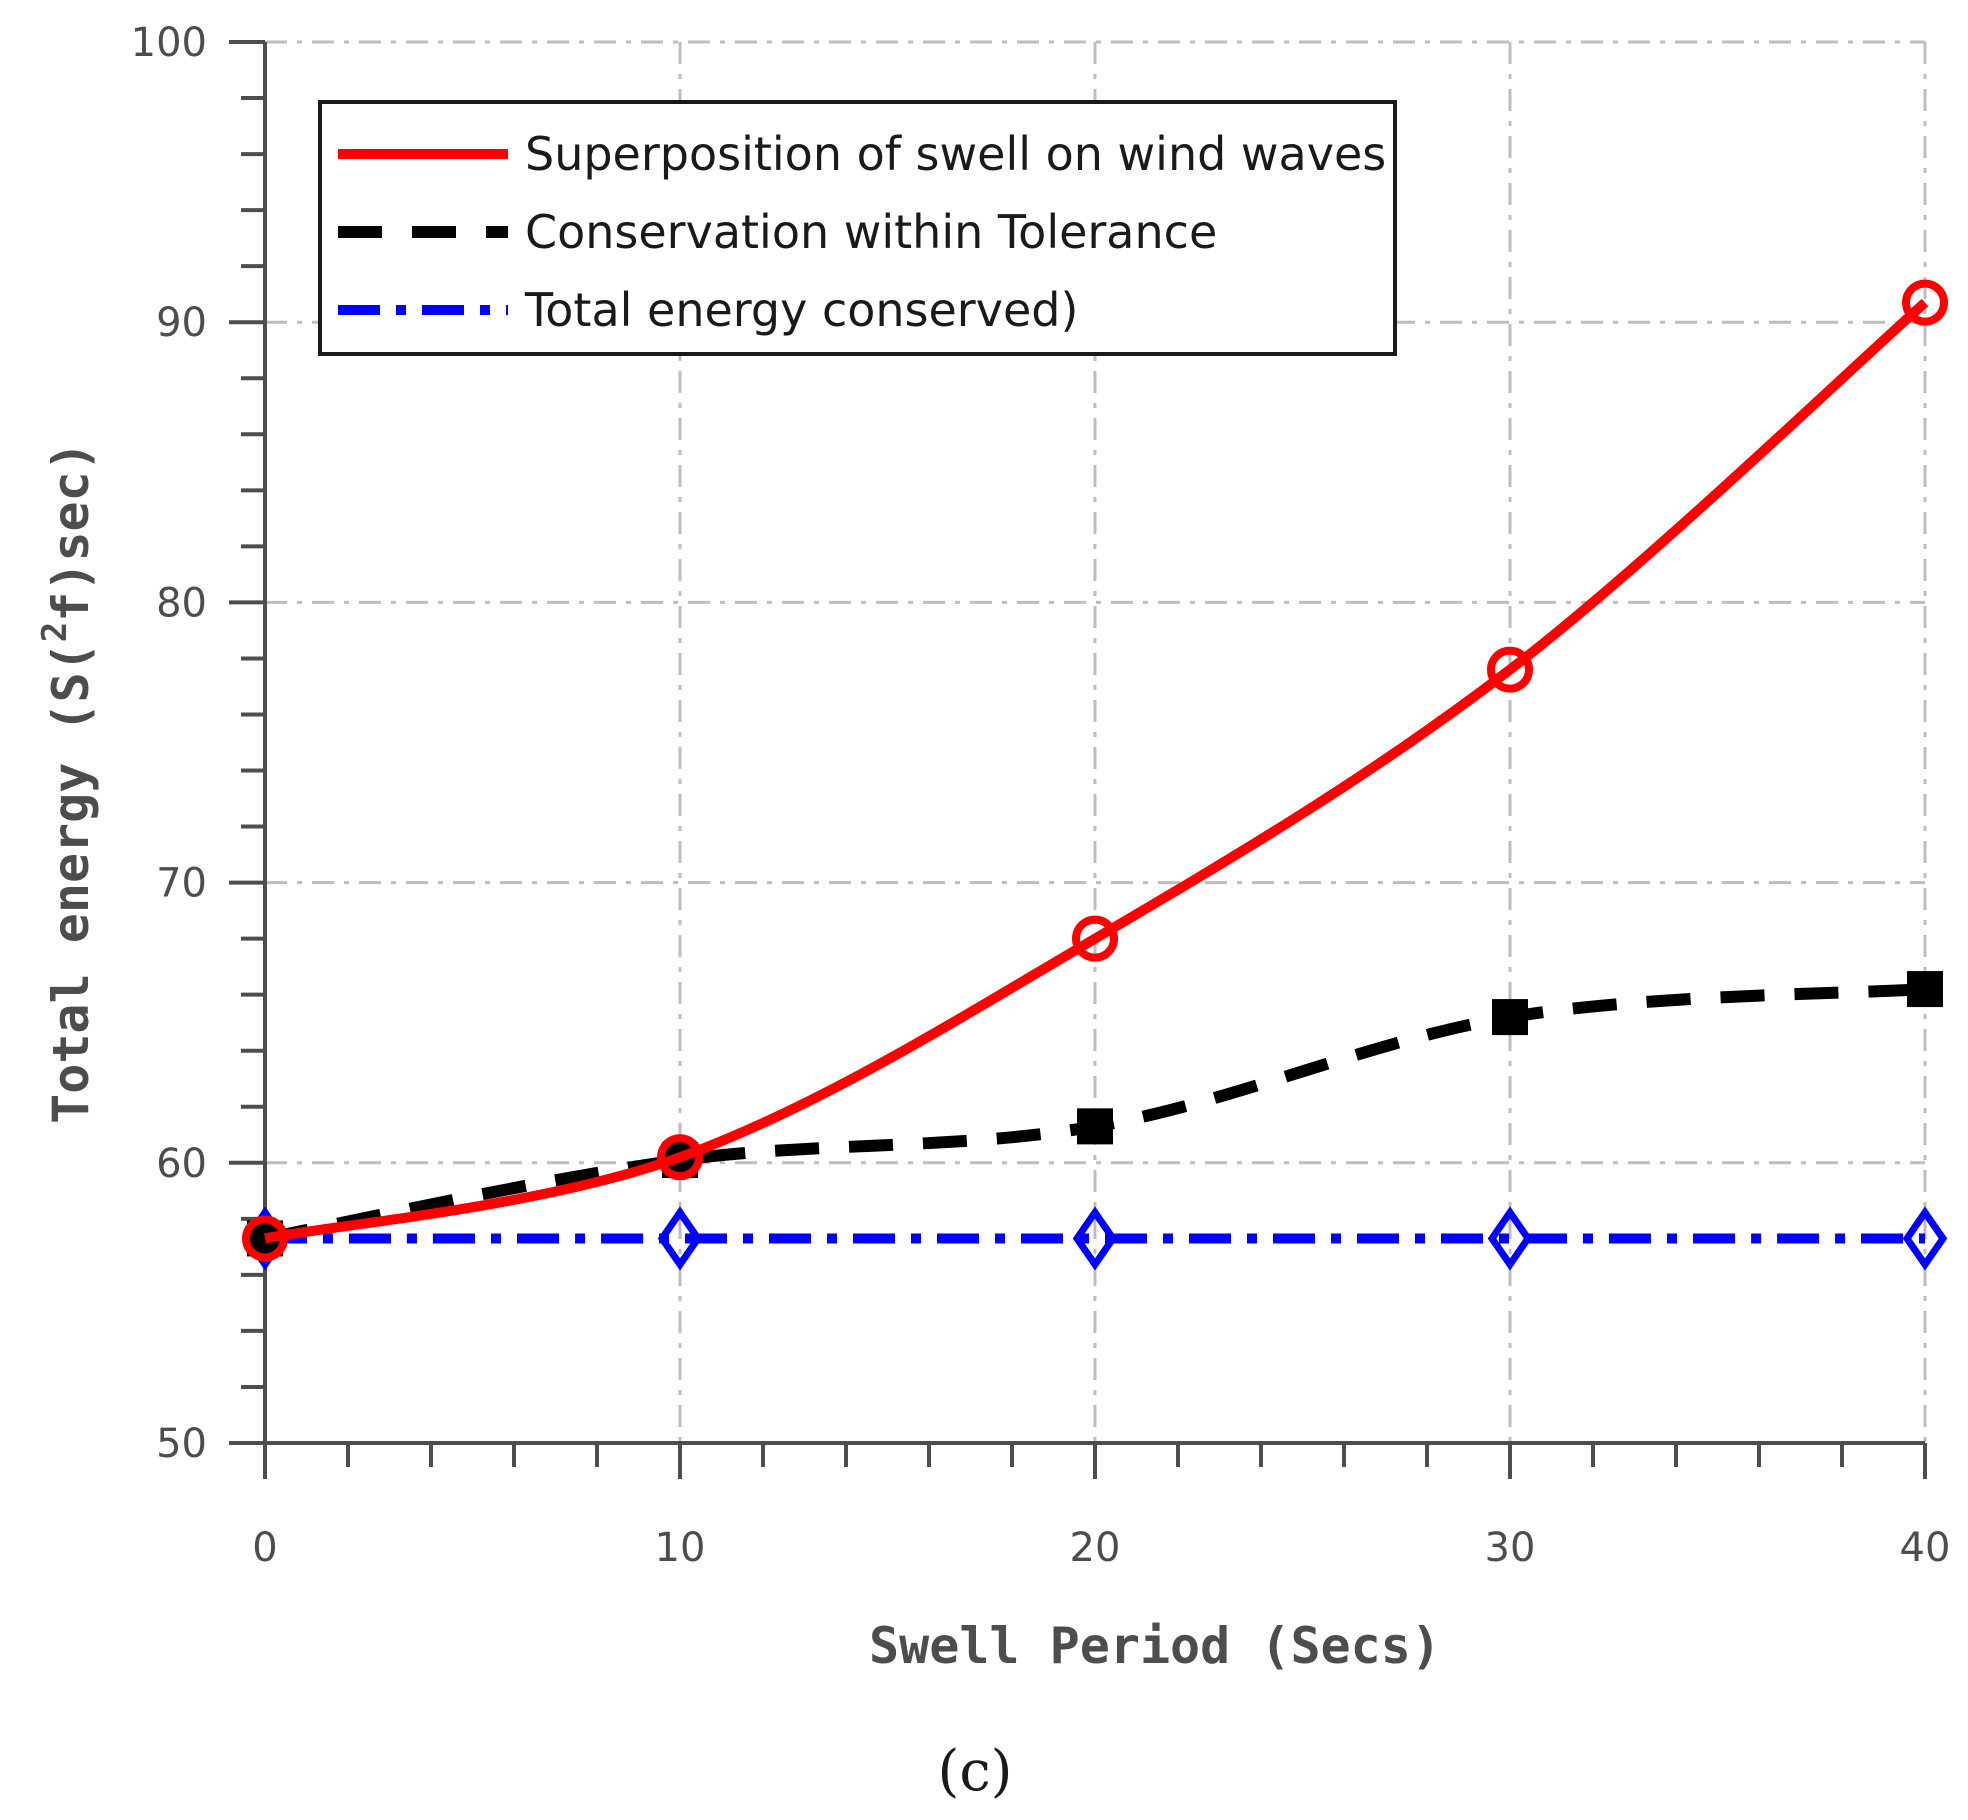 The image size is (1968, 1820). Describe the element at coordinates (871, 232) in the screenshot. I see `legend-label: Conservation within Tolerance` at that location.